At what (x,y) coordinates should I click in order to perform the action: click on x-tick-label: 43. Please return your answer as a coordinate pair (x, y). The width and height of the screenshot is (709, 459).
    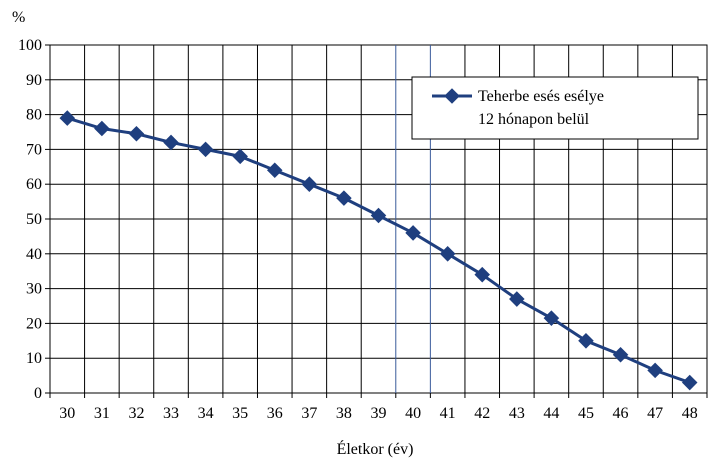
    Looking at the image, I should click on (517, 413).